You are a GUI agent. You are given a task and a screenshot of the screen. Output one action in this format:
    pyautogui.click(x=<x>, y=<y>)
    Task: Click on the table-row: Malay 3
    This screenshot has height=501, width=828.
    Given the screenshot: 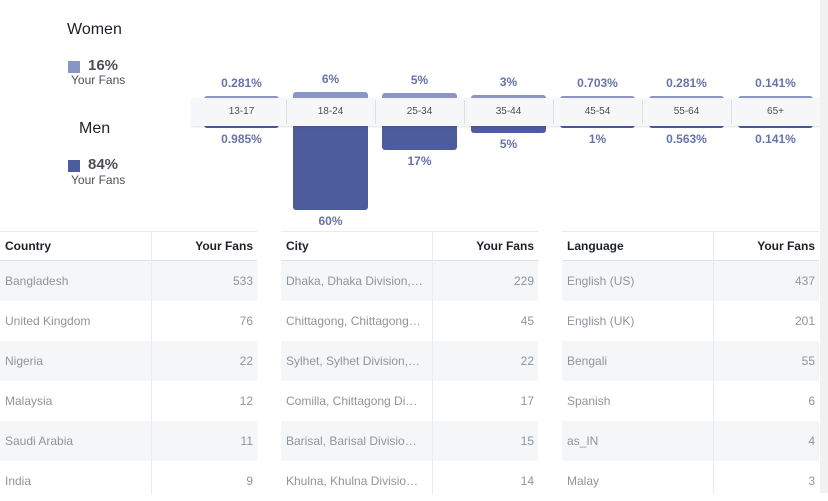 What is the action you would take?
    pyautogui.click(x=690, y=481)
    